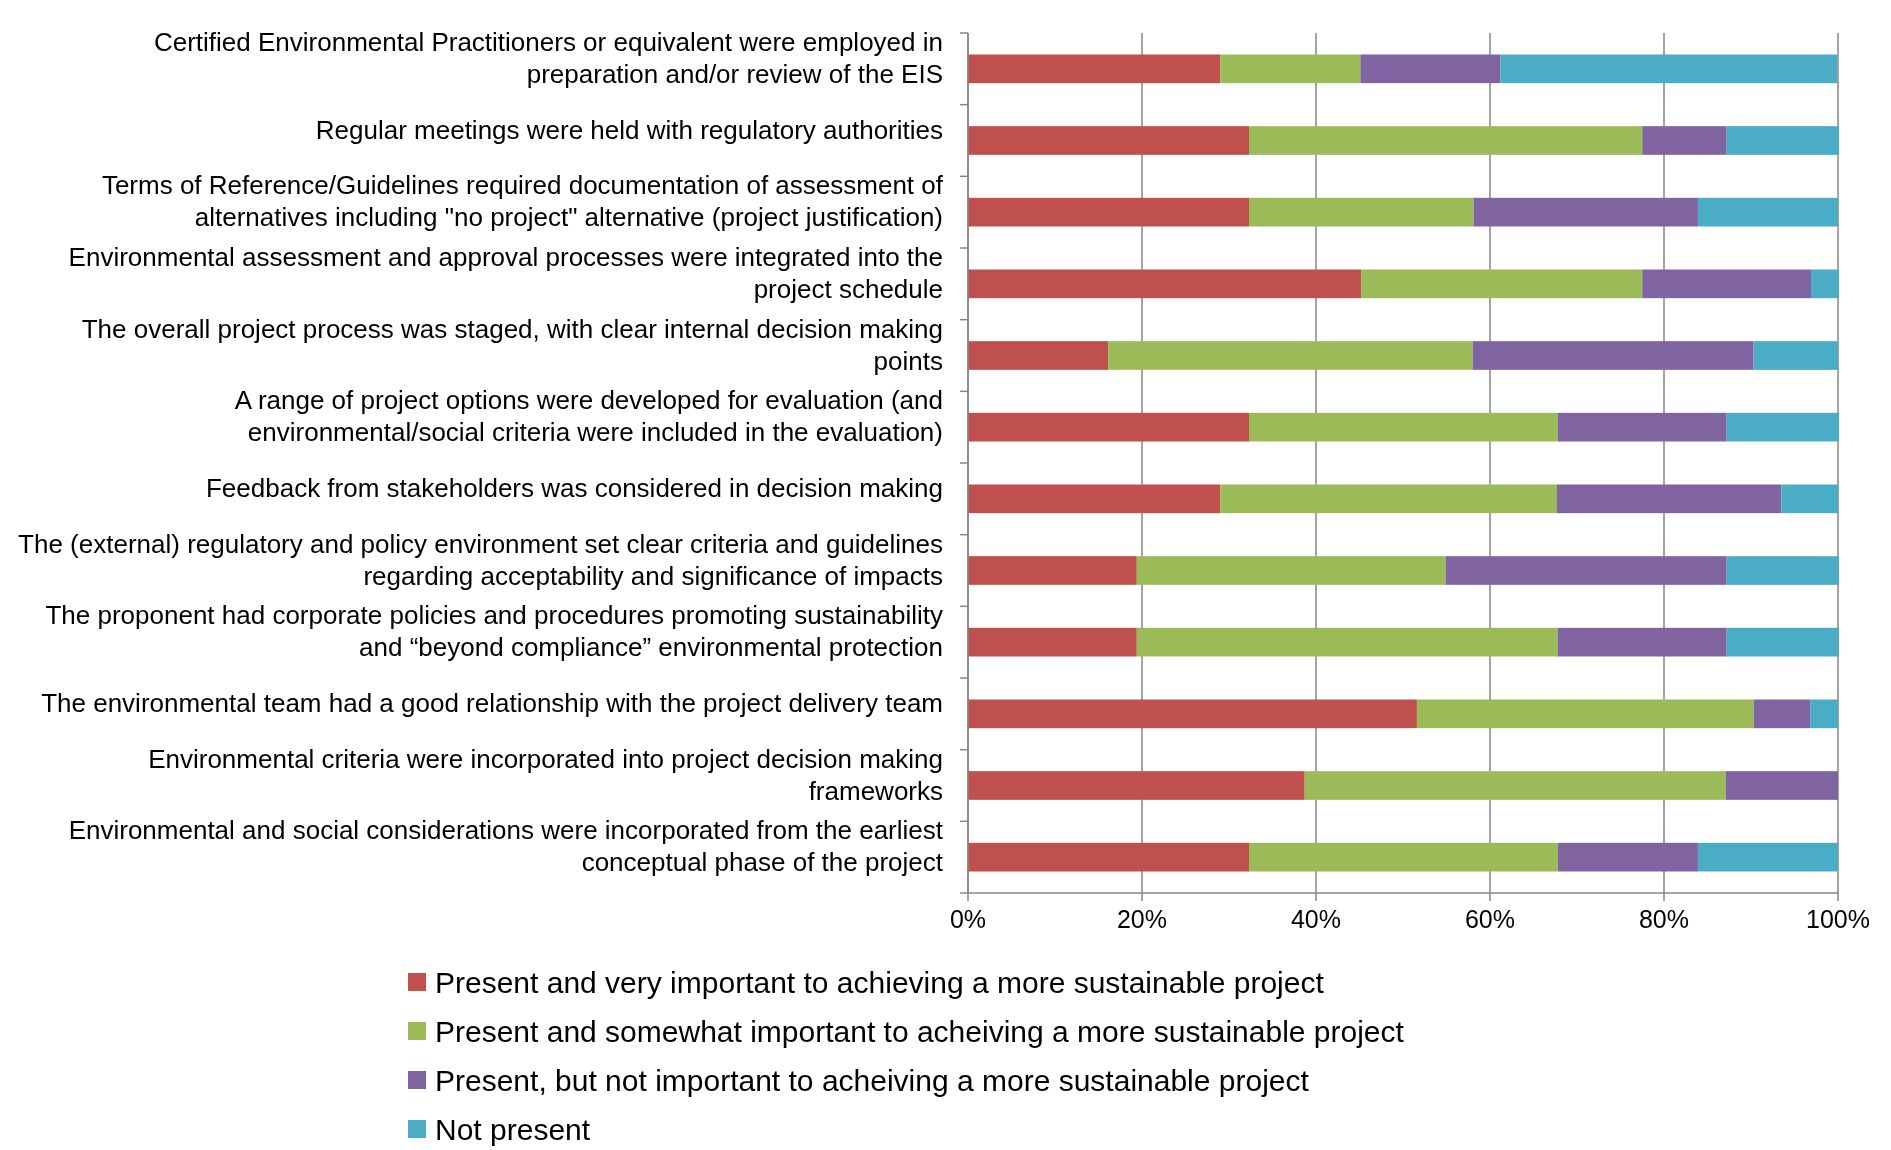 Image resolution: width=1891 pixels, height=1150 pixels. Describe the element at coordinates (968, 919) in the screenshot. I see `x-tick-label: 0%` at that location.